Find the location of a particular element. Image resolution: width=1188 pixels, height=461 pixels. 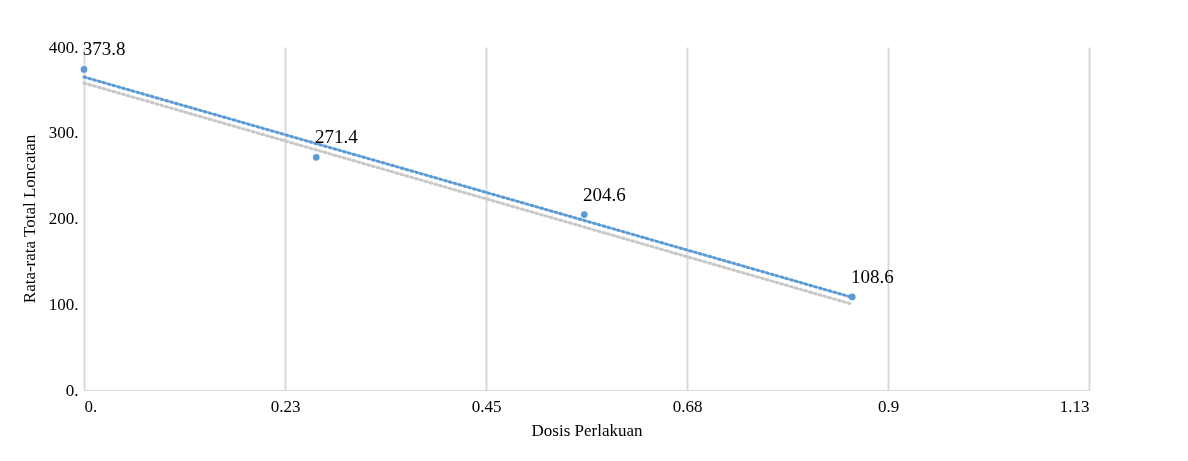

x-axis-title: Dosis Perlakuan is located at coordinates (587, 430).